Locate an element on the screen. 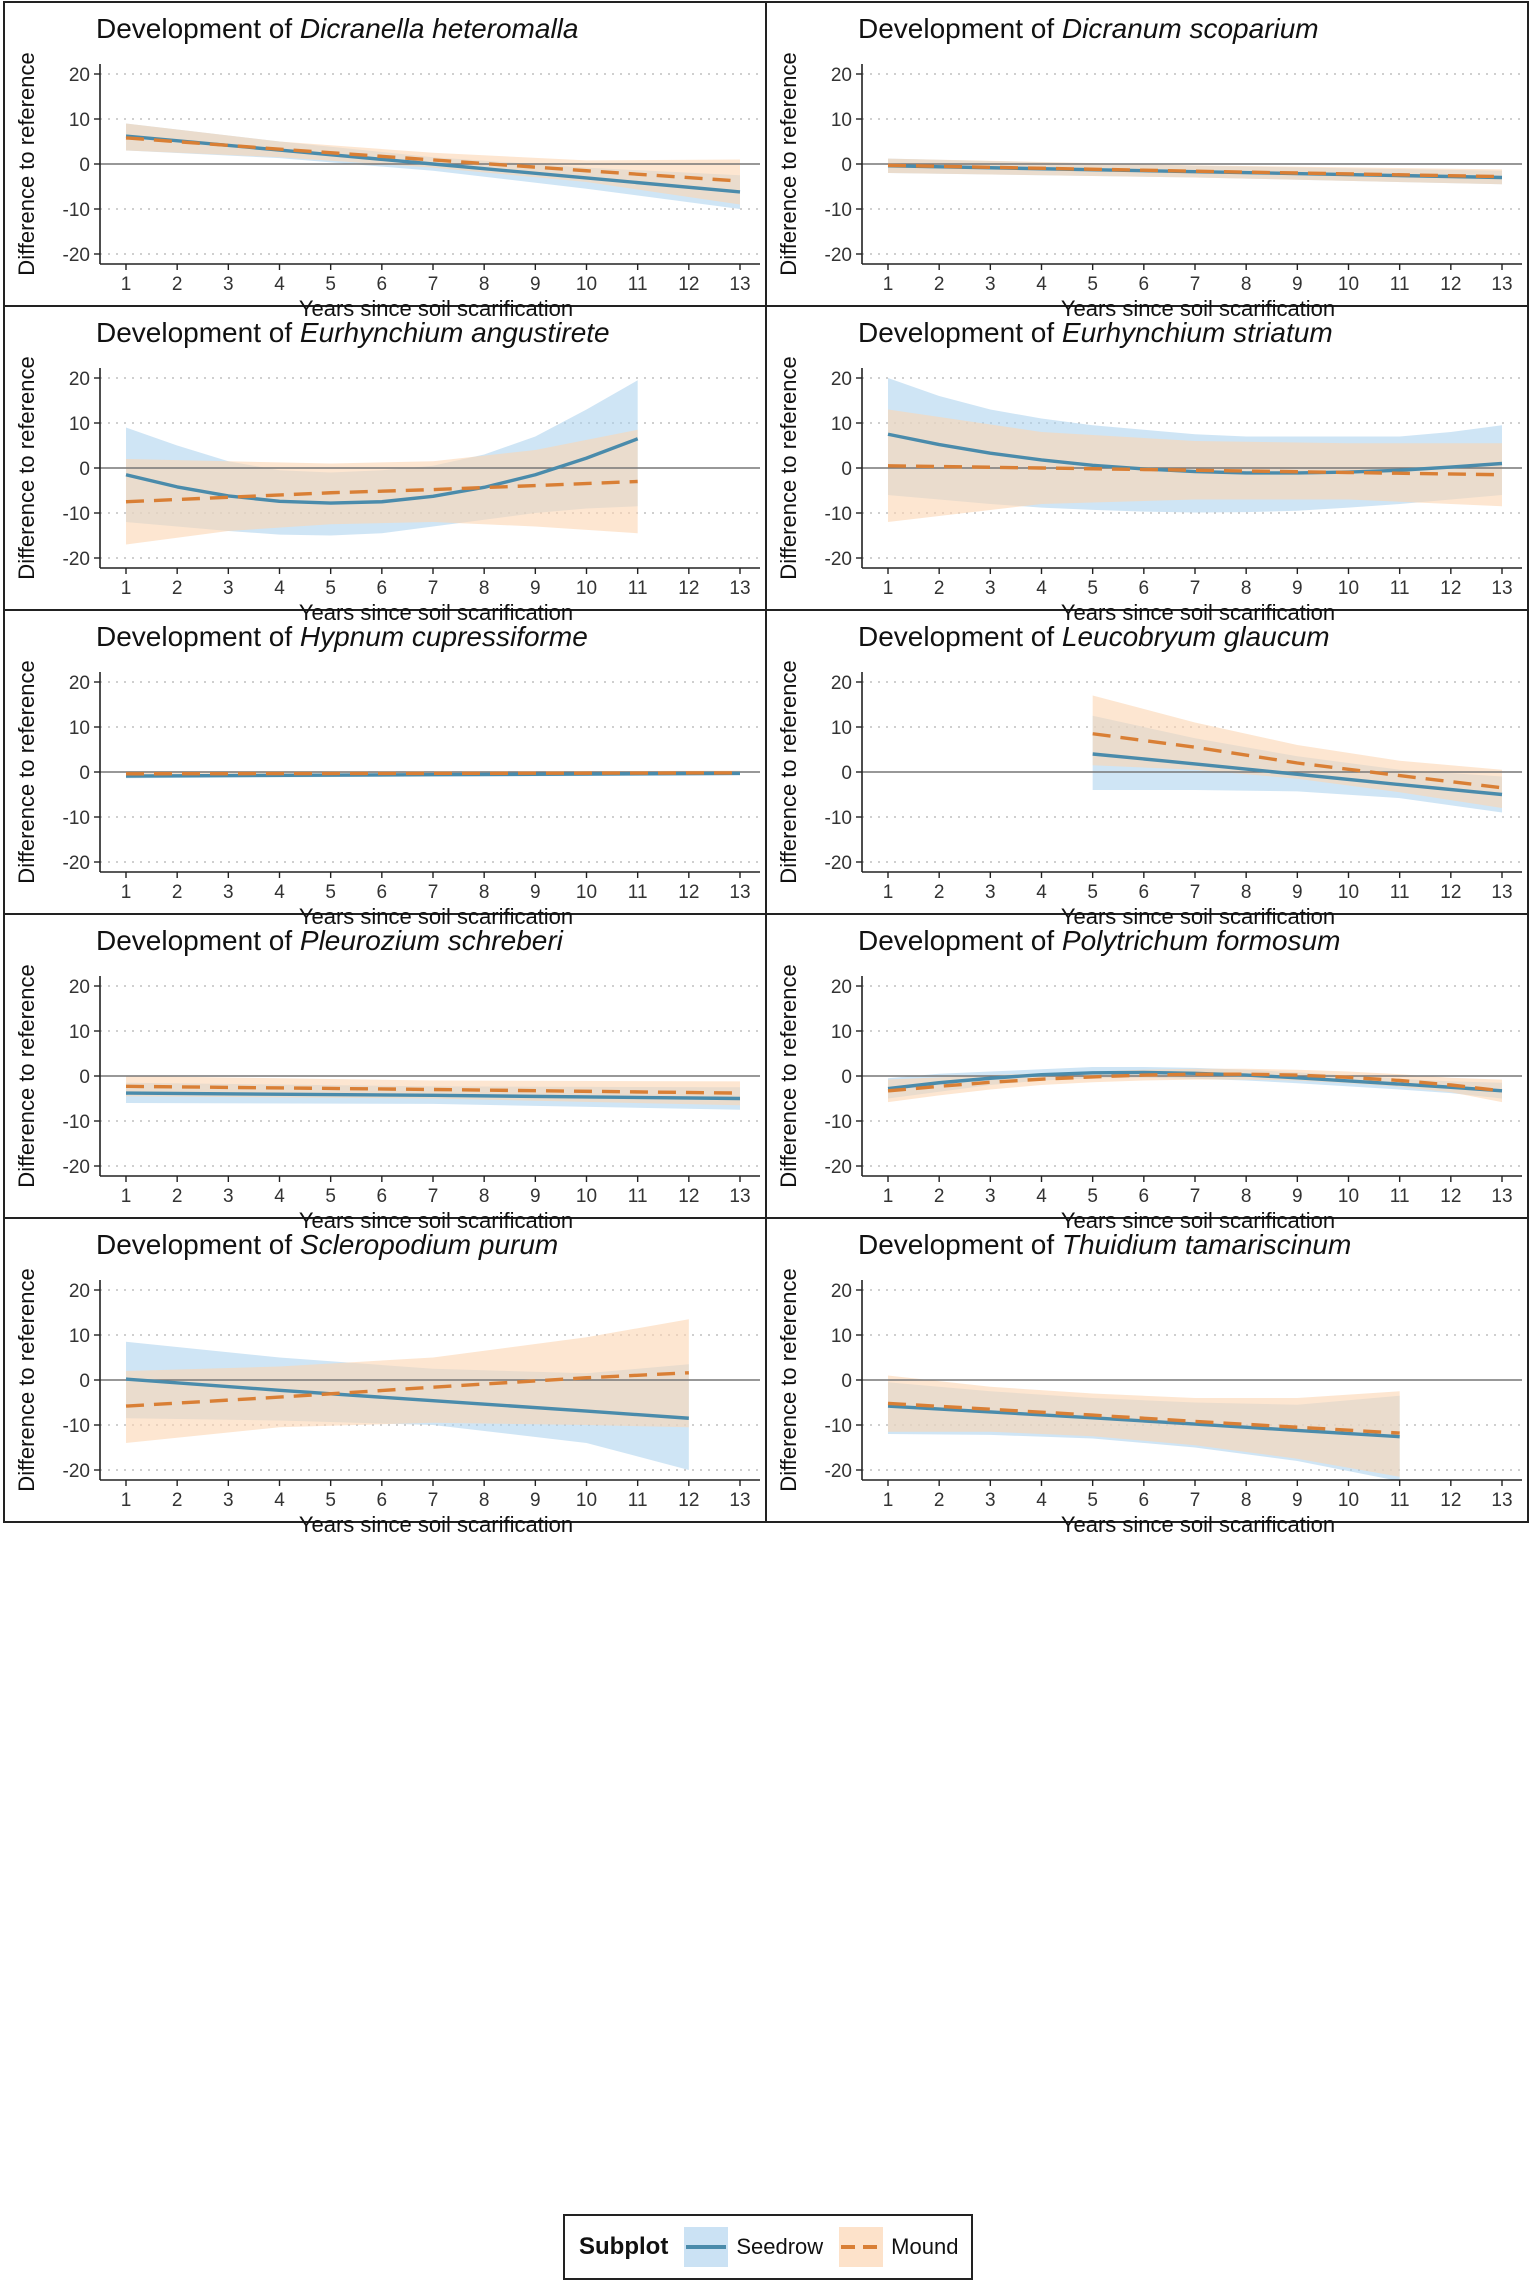  panel-title: Development of Pleurozium schreberi is located at coordinates (330, 940).